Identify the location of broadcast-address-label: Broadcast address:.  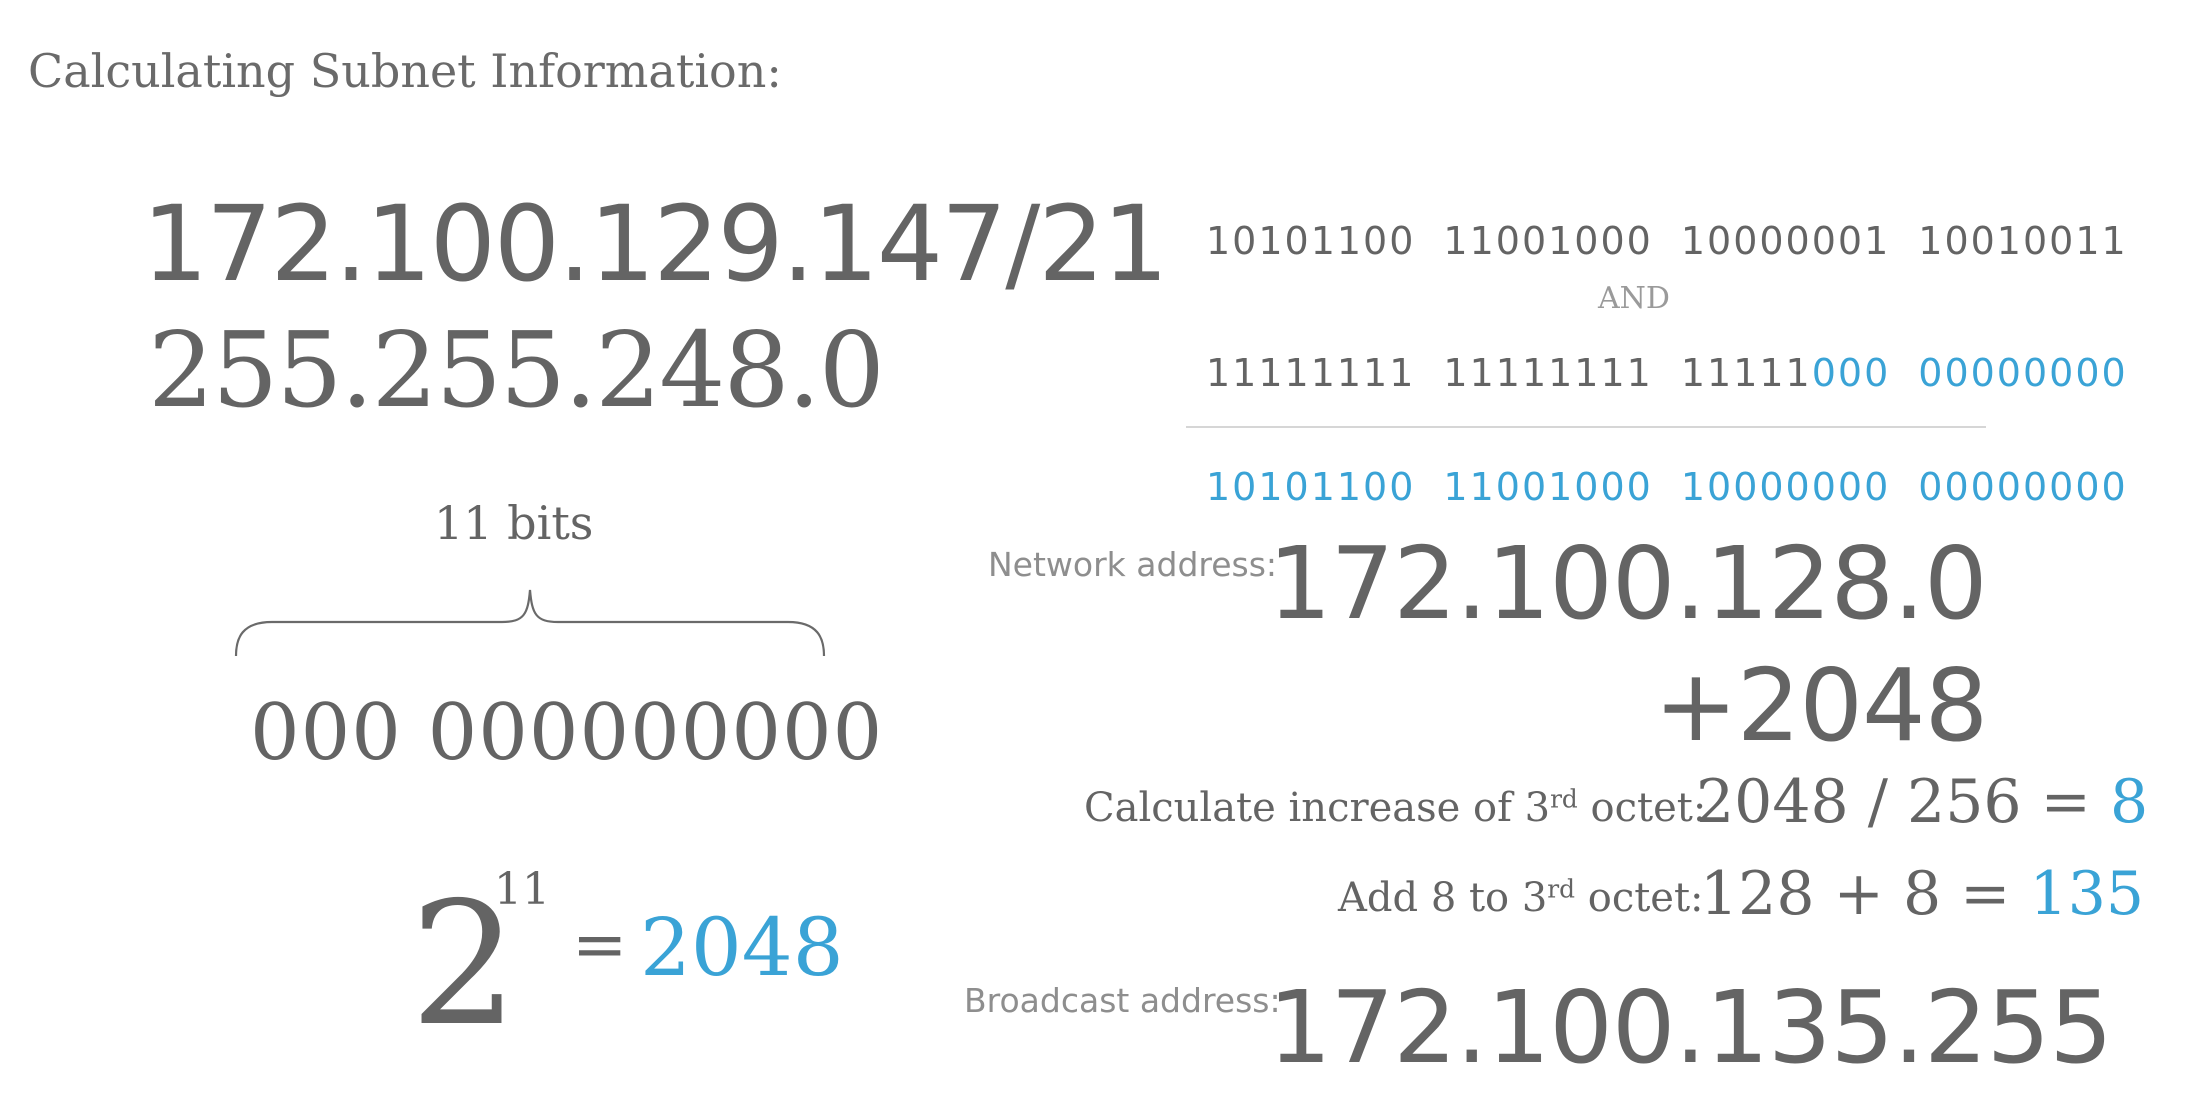
(1122, 1000).